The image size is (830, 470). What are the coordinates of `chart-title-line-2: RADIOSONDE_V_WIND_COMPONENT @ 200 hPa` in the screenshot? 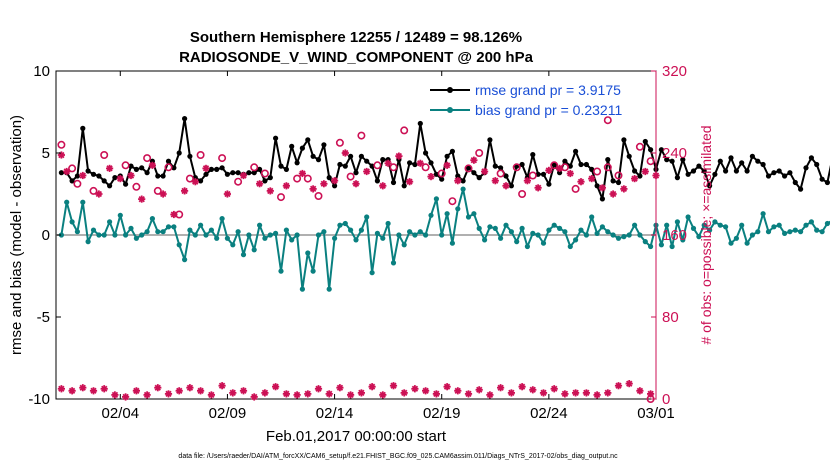 It's located at (356, 57).